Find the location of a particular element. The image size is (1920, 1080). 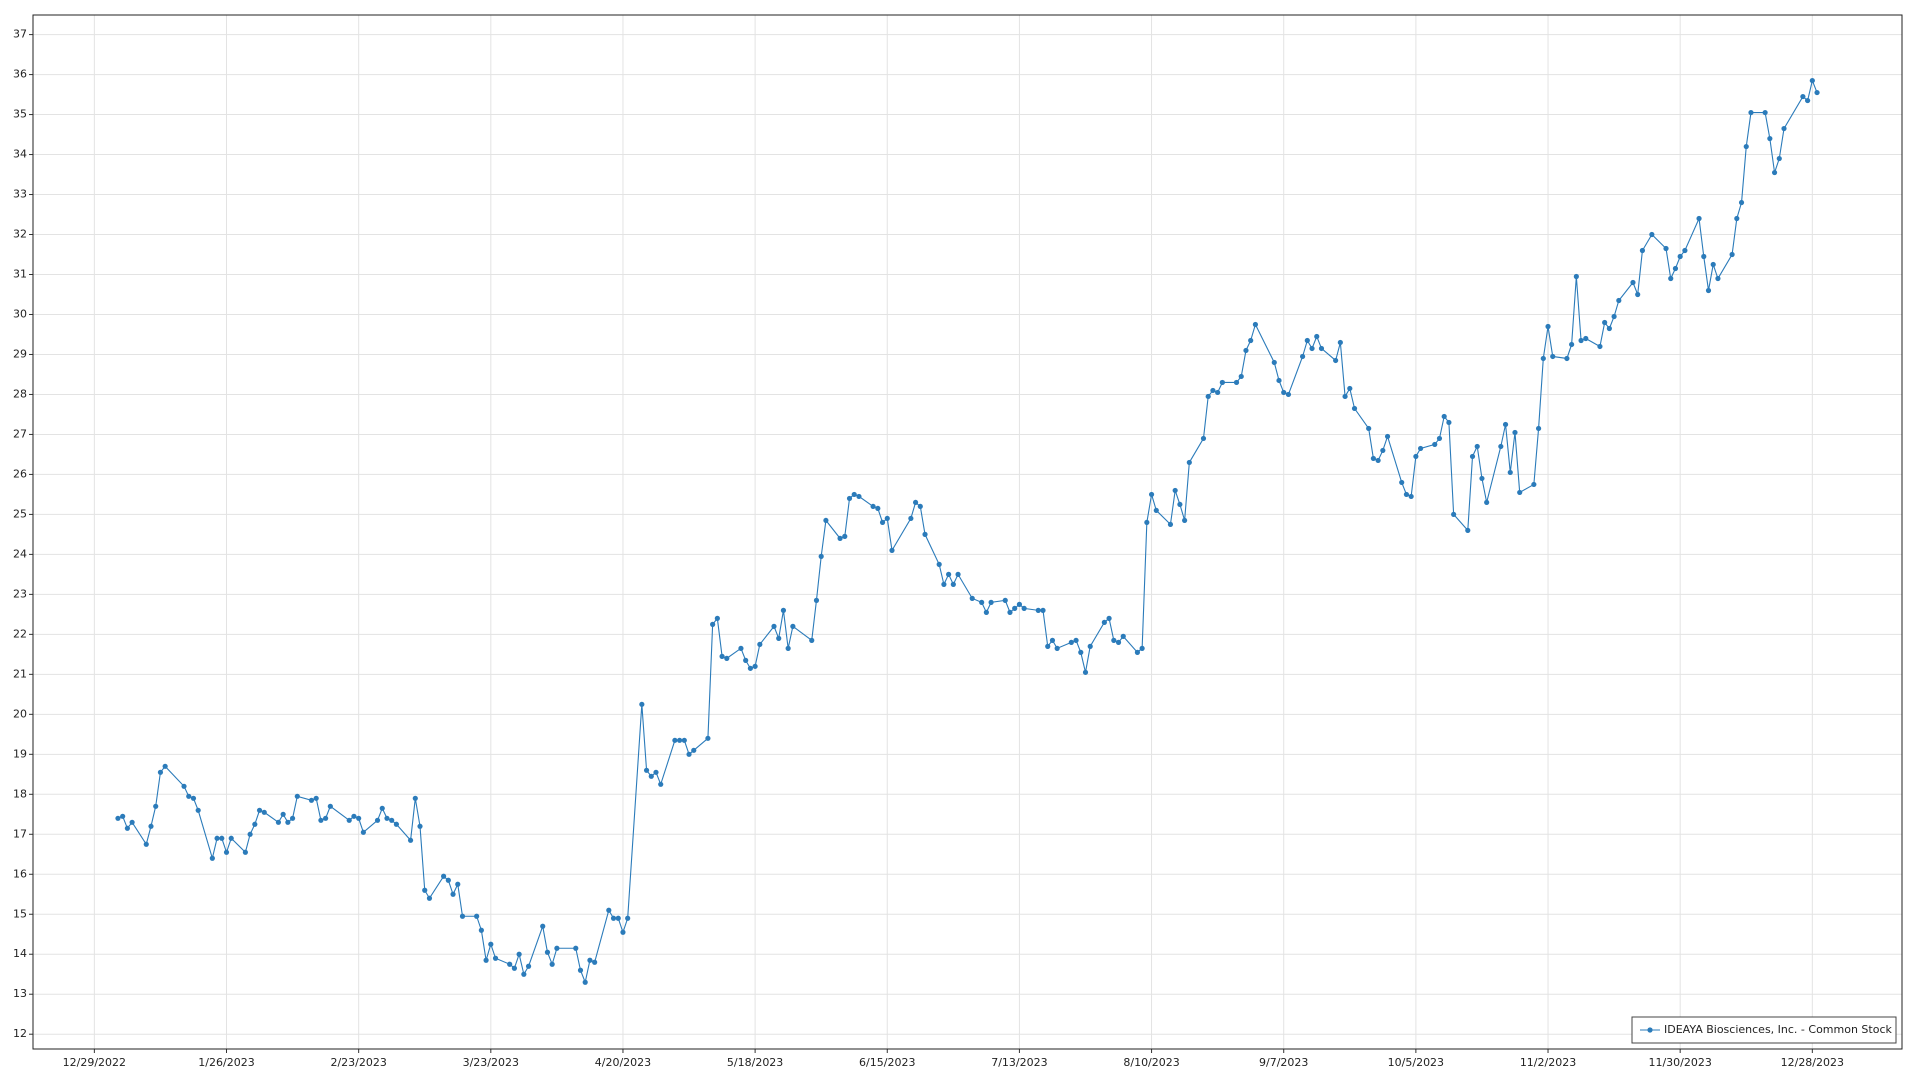

x-tick-label: 4/20/2023 is located at coordinates (623, 1062).